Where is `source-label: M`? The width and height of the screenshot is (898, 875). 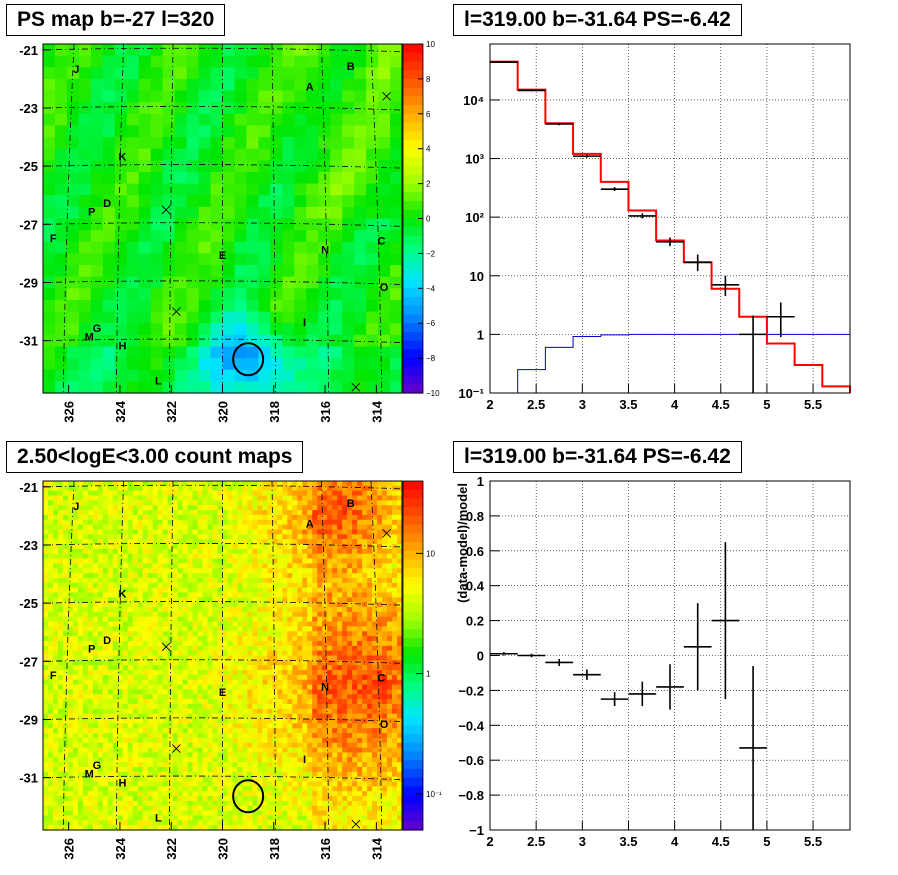
source-label: M is located at coordinates (89, 338).